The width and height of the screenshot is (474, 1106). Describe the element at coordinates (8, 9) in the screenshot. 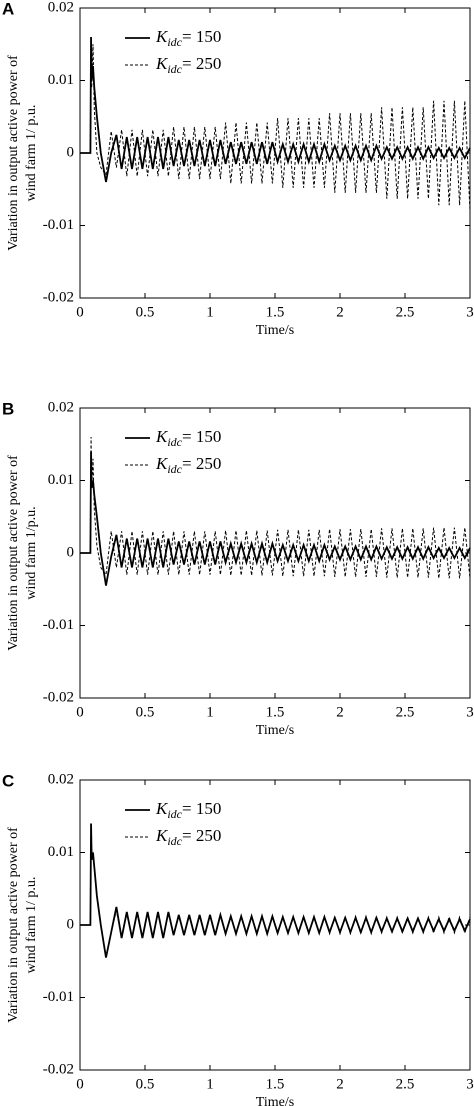

I see `panel-label: A` at that location.